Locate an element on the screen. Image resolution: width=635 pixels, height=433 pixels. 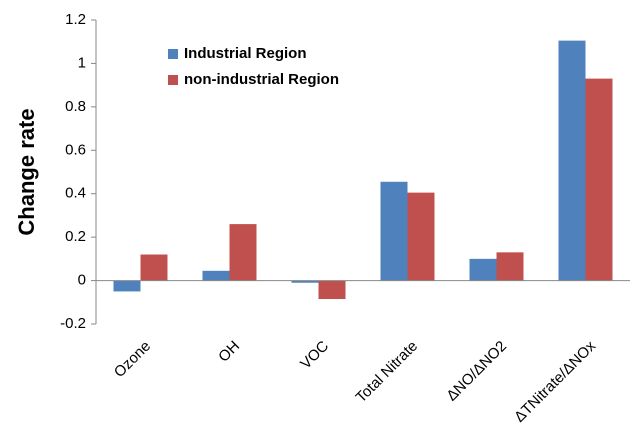
y-tick-label: 0.8 is located at coordinates (75, 106).